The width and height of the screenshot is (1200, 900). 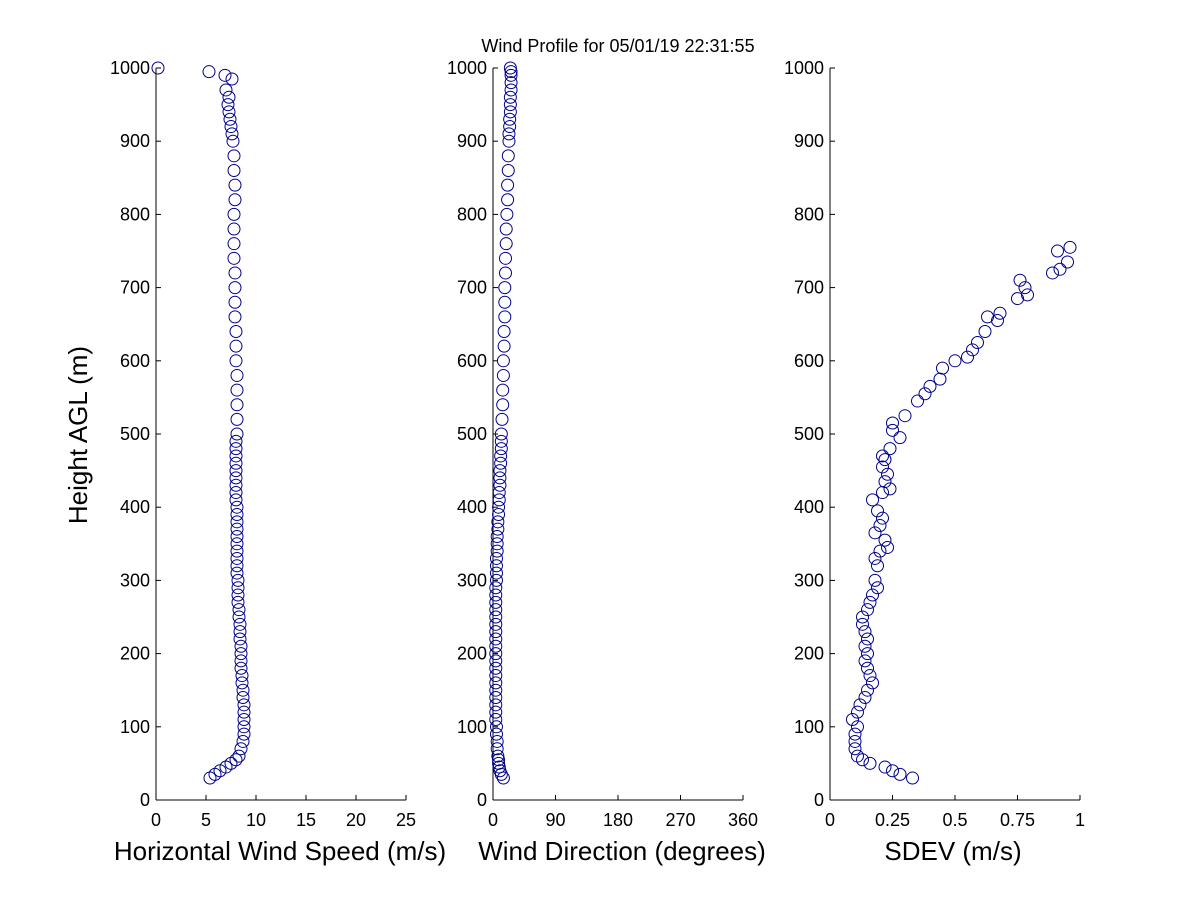 What do you see at coordinates (819, 800) in the screenshot?
I see `y-tick-label: 0` at bounding box center [819, 800].